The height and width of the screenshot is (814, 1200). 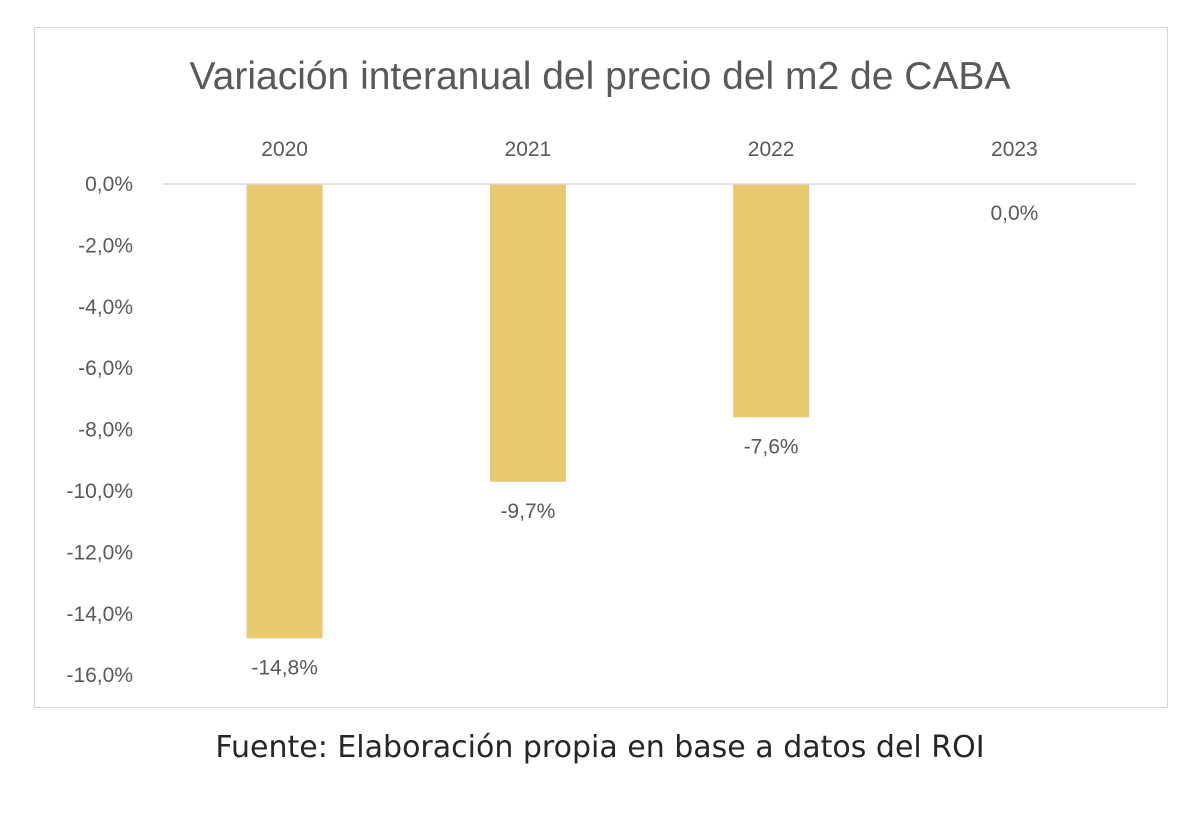 I want to click on data-label: 0,0%, so click(x=1014, y=213).